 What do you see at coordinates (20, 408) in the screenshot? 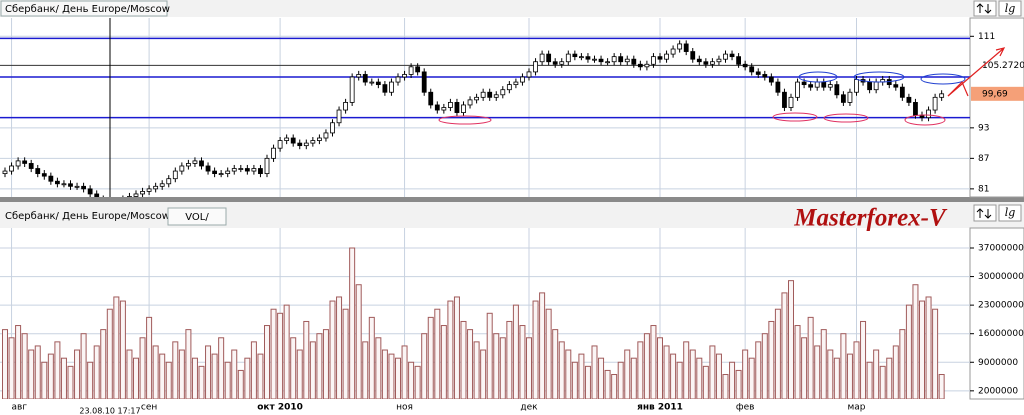
I see `x-tick-label: авг` at bounding box center [20, 408].